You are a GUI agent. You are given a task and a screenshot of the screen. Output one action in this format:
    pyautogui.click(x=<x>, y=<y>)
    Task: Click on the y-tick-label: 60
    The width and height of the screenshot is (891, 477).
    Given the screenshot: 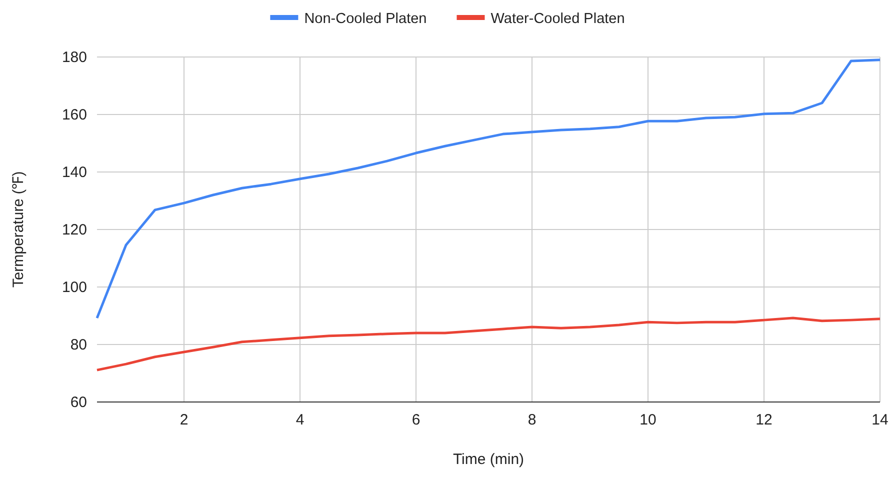 What is the action you would take?
    pyautogui.click(x=78, y=402)
    